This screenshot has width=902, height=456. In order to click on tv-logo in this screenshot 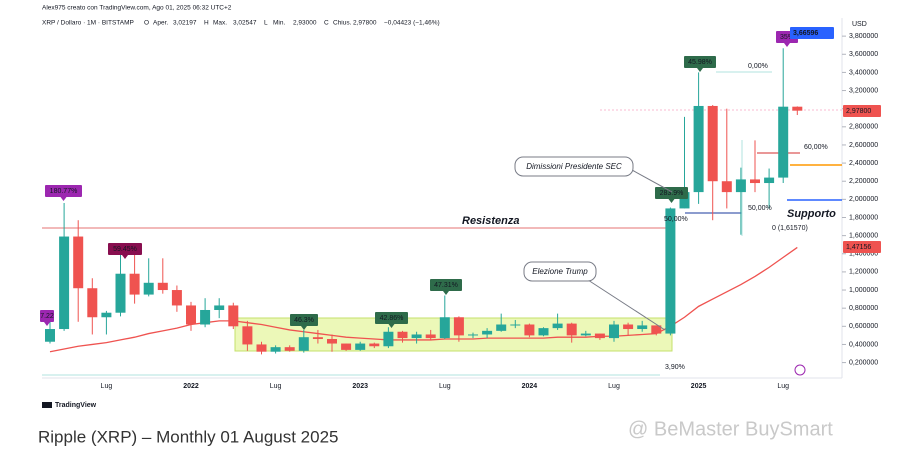, I will do `click(47, 405)`.